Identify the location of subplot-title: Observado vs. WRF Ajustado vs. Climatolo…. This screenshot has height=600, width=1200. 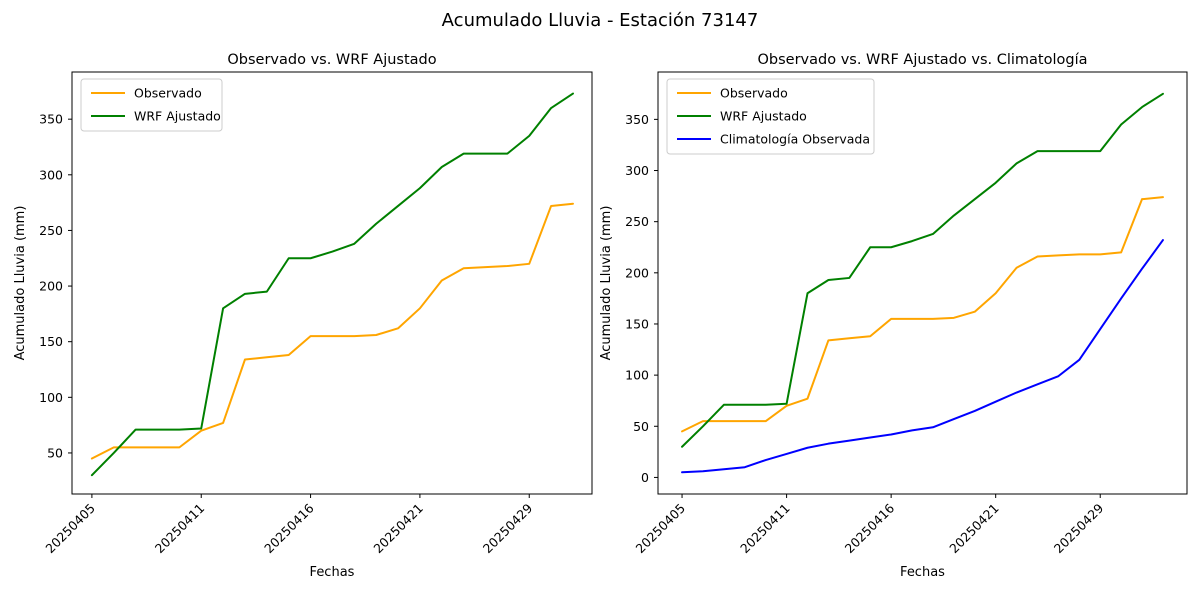
(923, 60).